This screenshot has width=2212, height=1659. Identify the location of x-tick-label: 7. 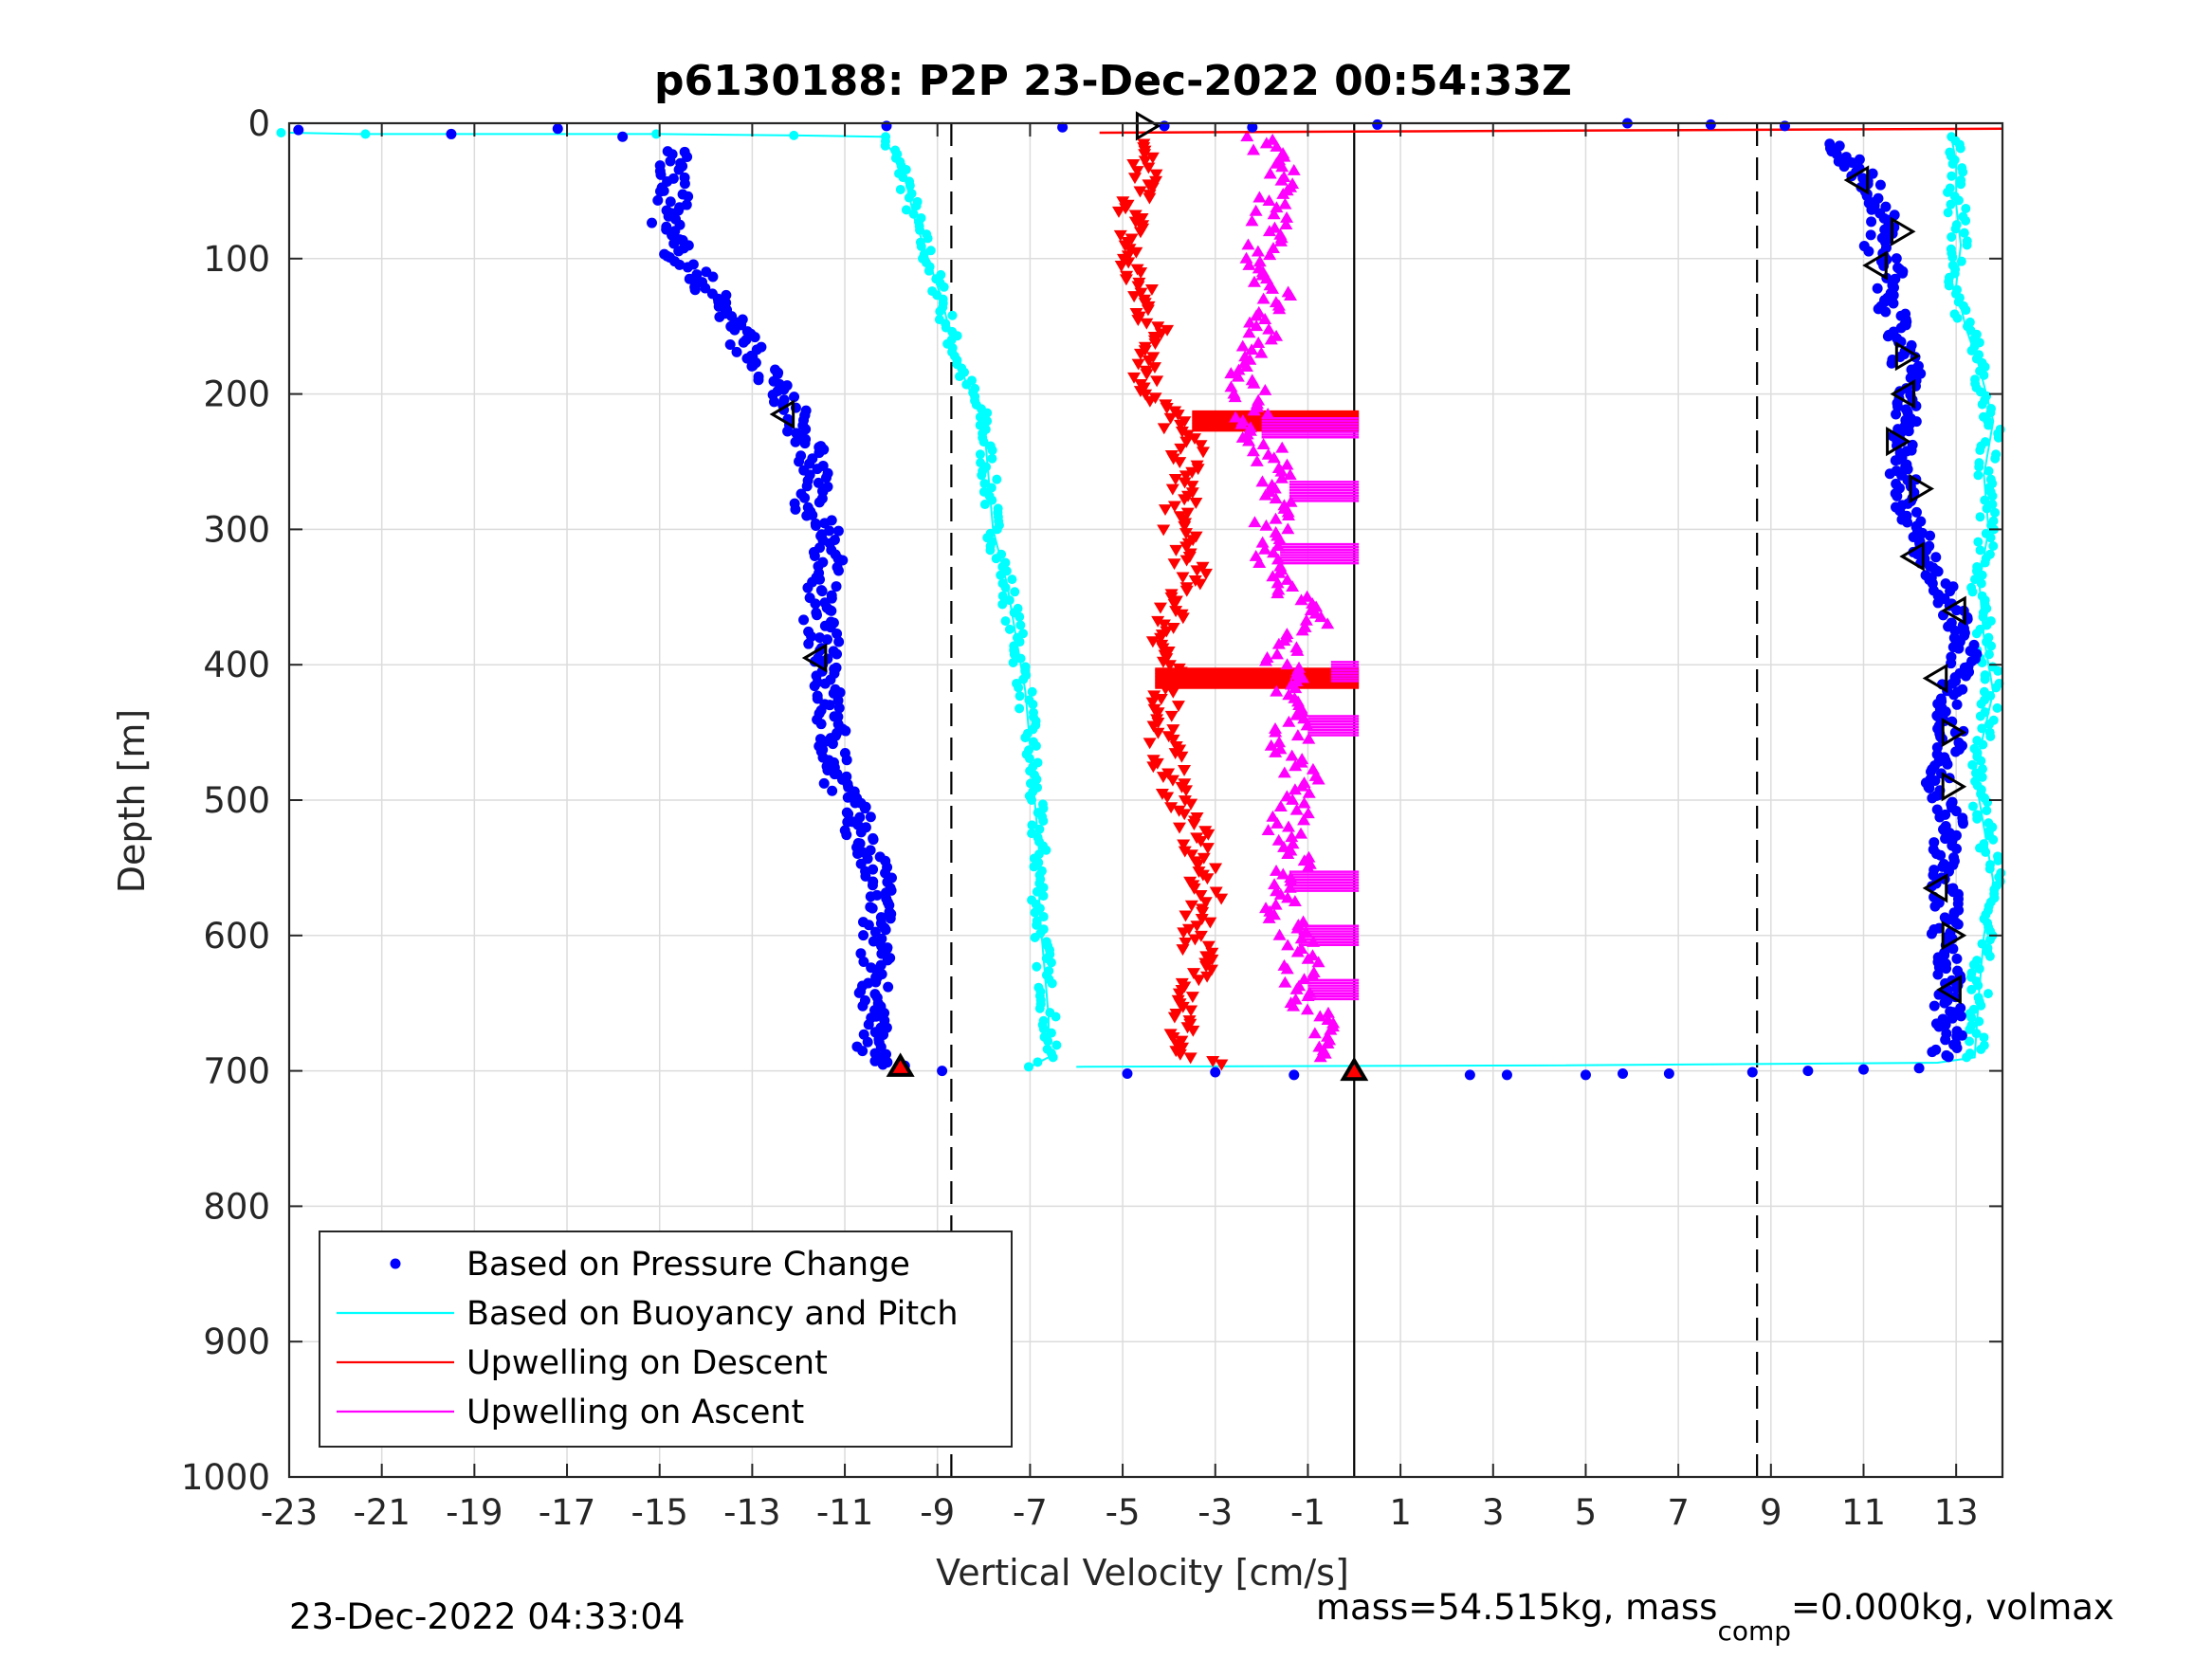
(1678, 1512).